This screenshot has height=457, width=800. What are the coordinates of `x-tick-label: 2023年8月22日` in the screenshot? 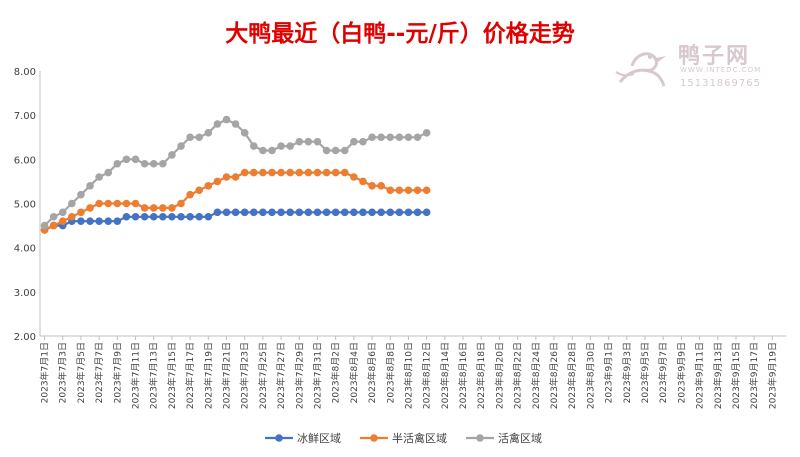 It's located at (518, 375).